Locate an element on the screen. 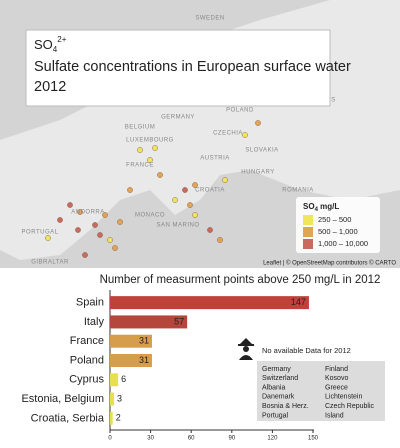 The width and height of the screenshot is (400, 448). value-label: 2 is located at coordinates (118, 418).